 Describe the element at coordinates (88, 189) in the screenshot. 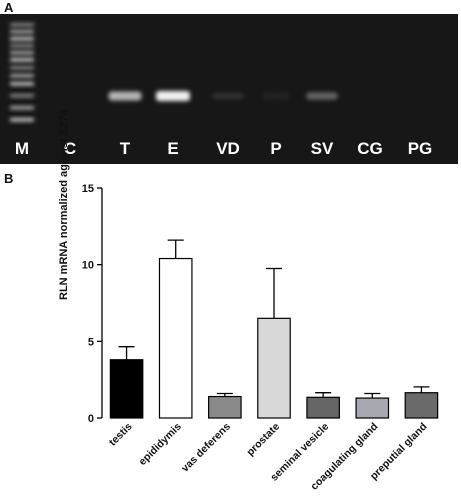

I see `y-tick-label: 15` at that location.